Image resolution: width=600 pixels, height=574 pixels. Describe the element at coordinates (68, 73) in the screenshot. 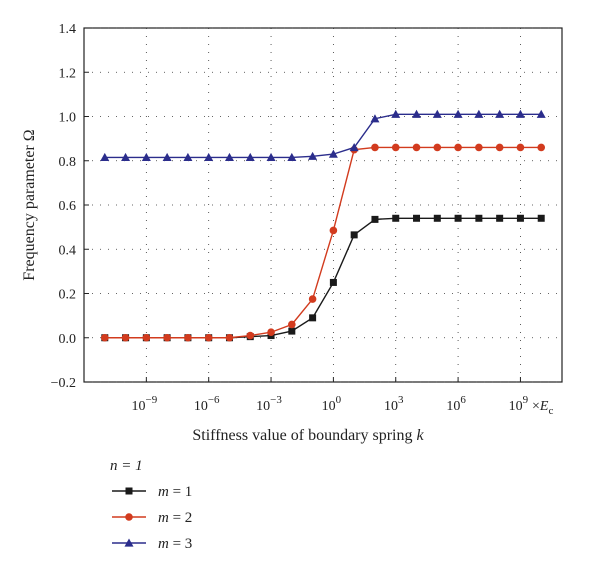

I see `y-tick-label: 1.2` at that location.